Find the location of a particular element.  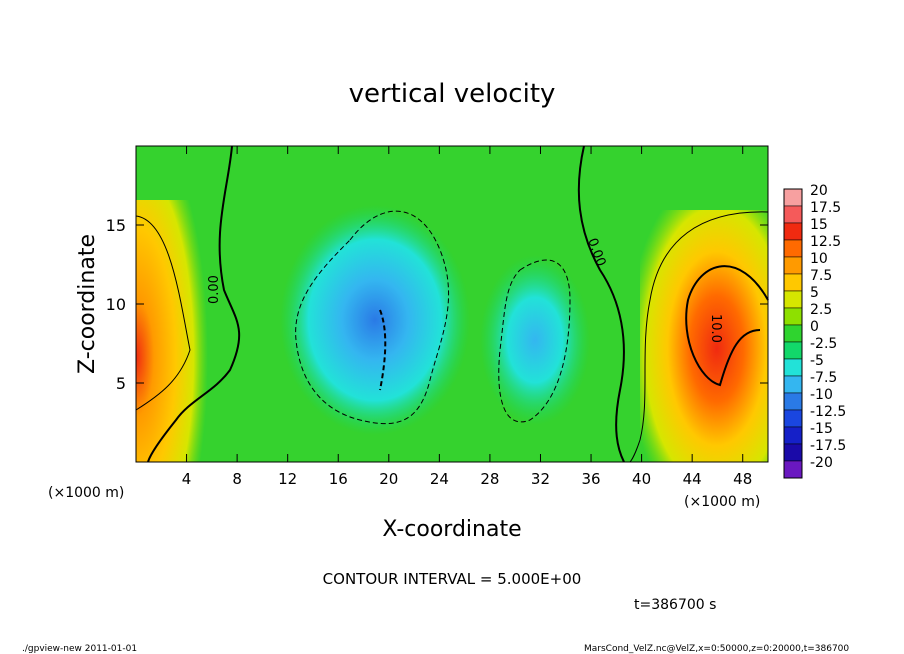

field-downdraft-main is located at coordinates (375, 320).